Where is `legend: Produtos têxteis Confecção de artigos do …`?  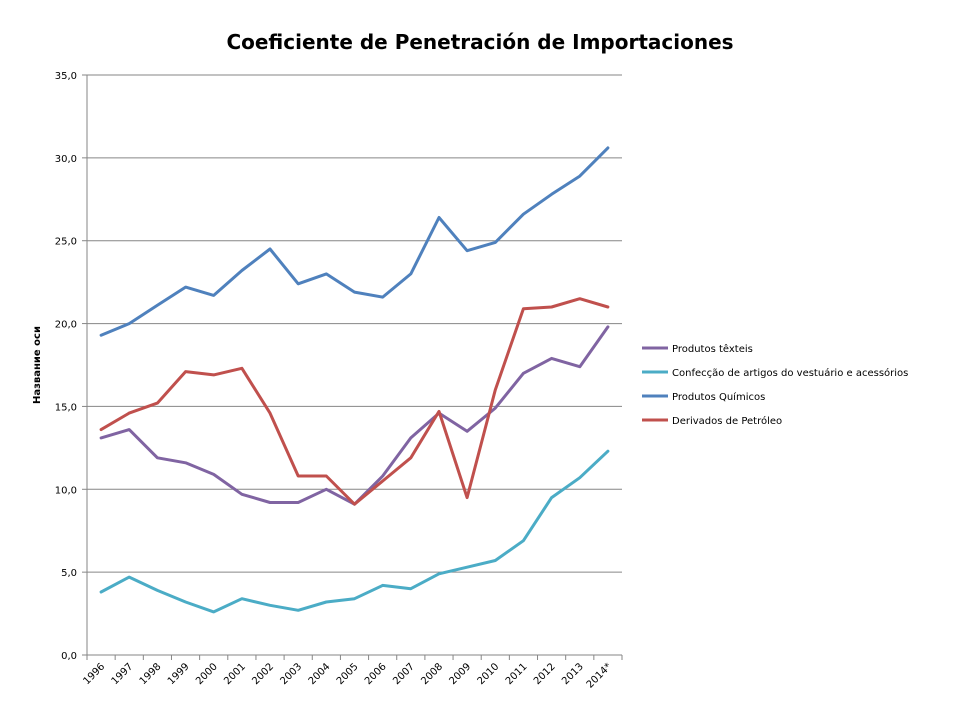 legend: Produtos têxteis Confecção de artigos do … is located at coordinates (775, 385).